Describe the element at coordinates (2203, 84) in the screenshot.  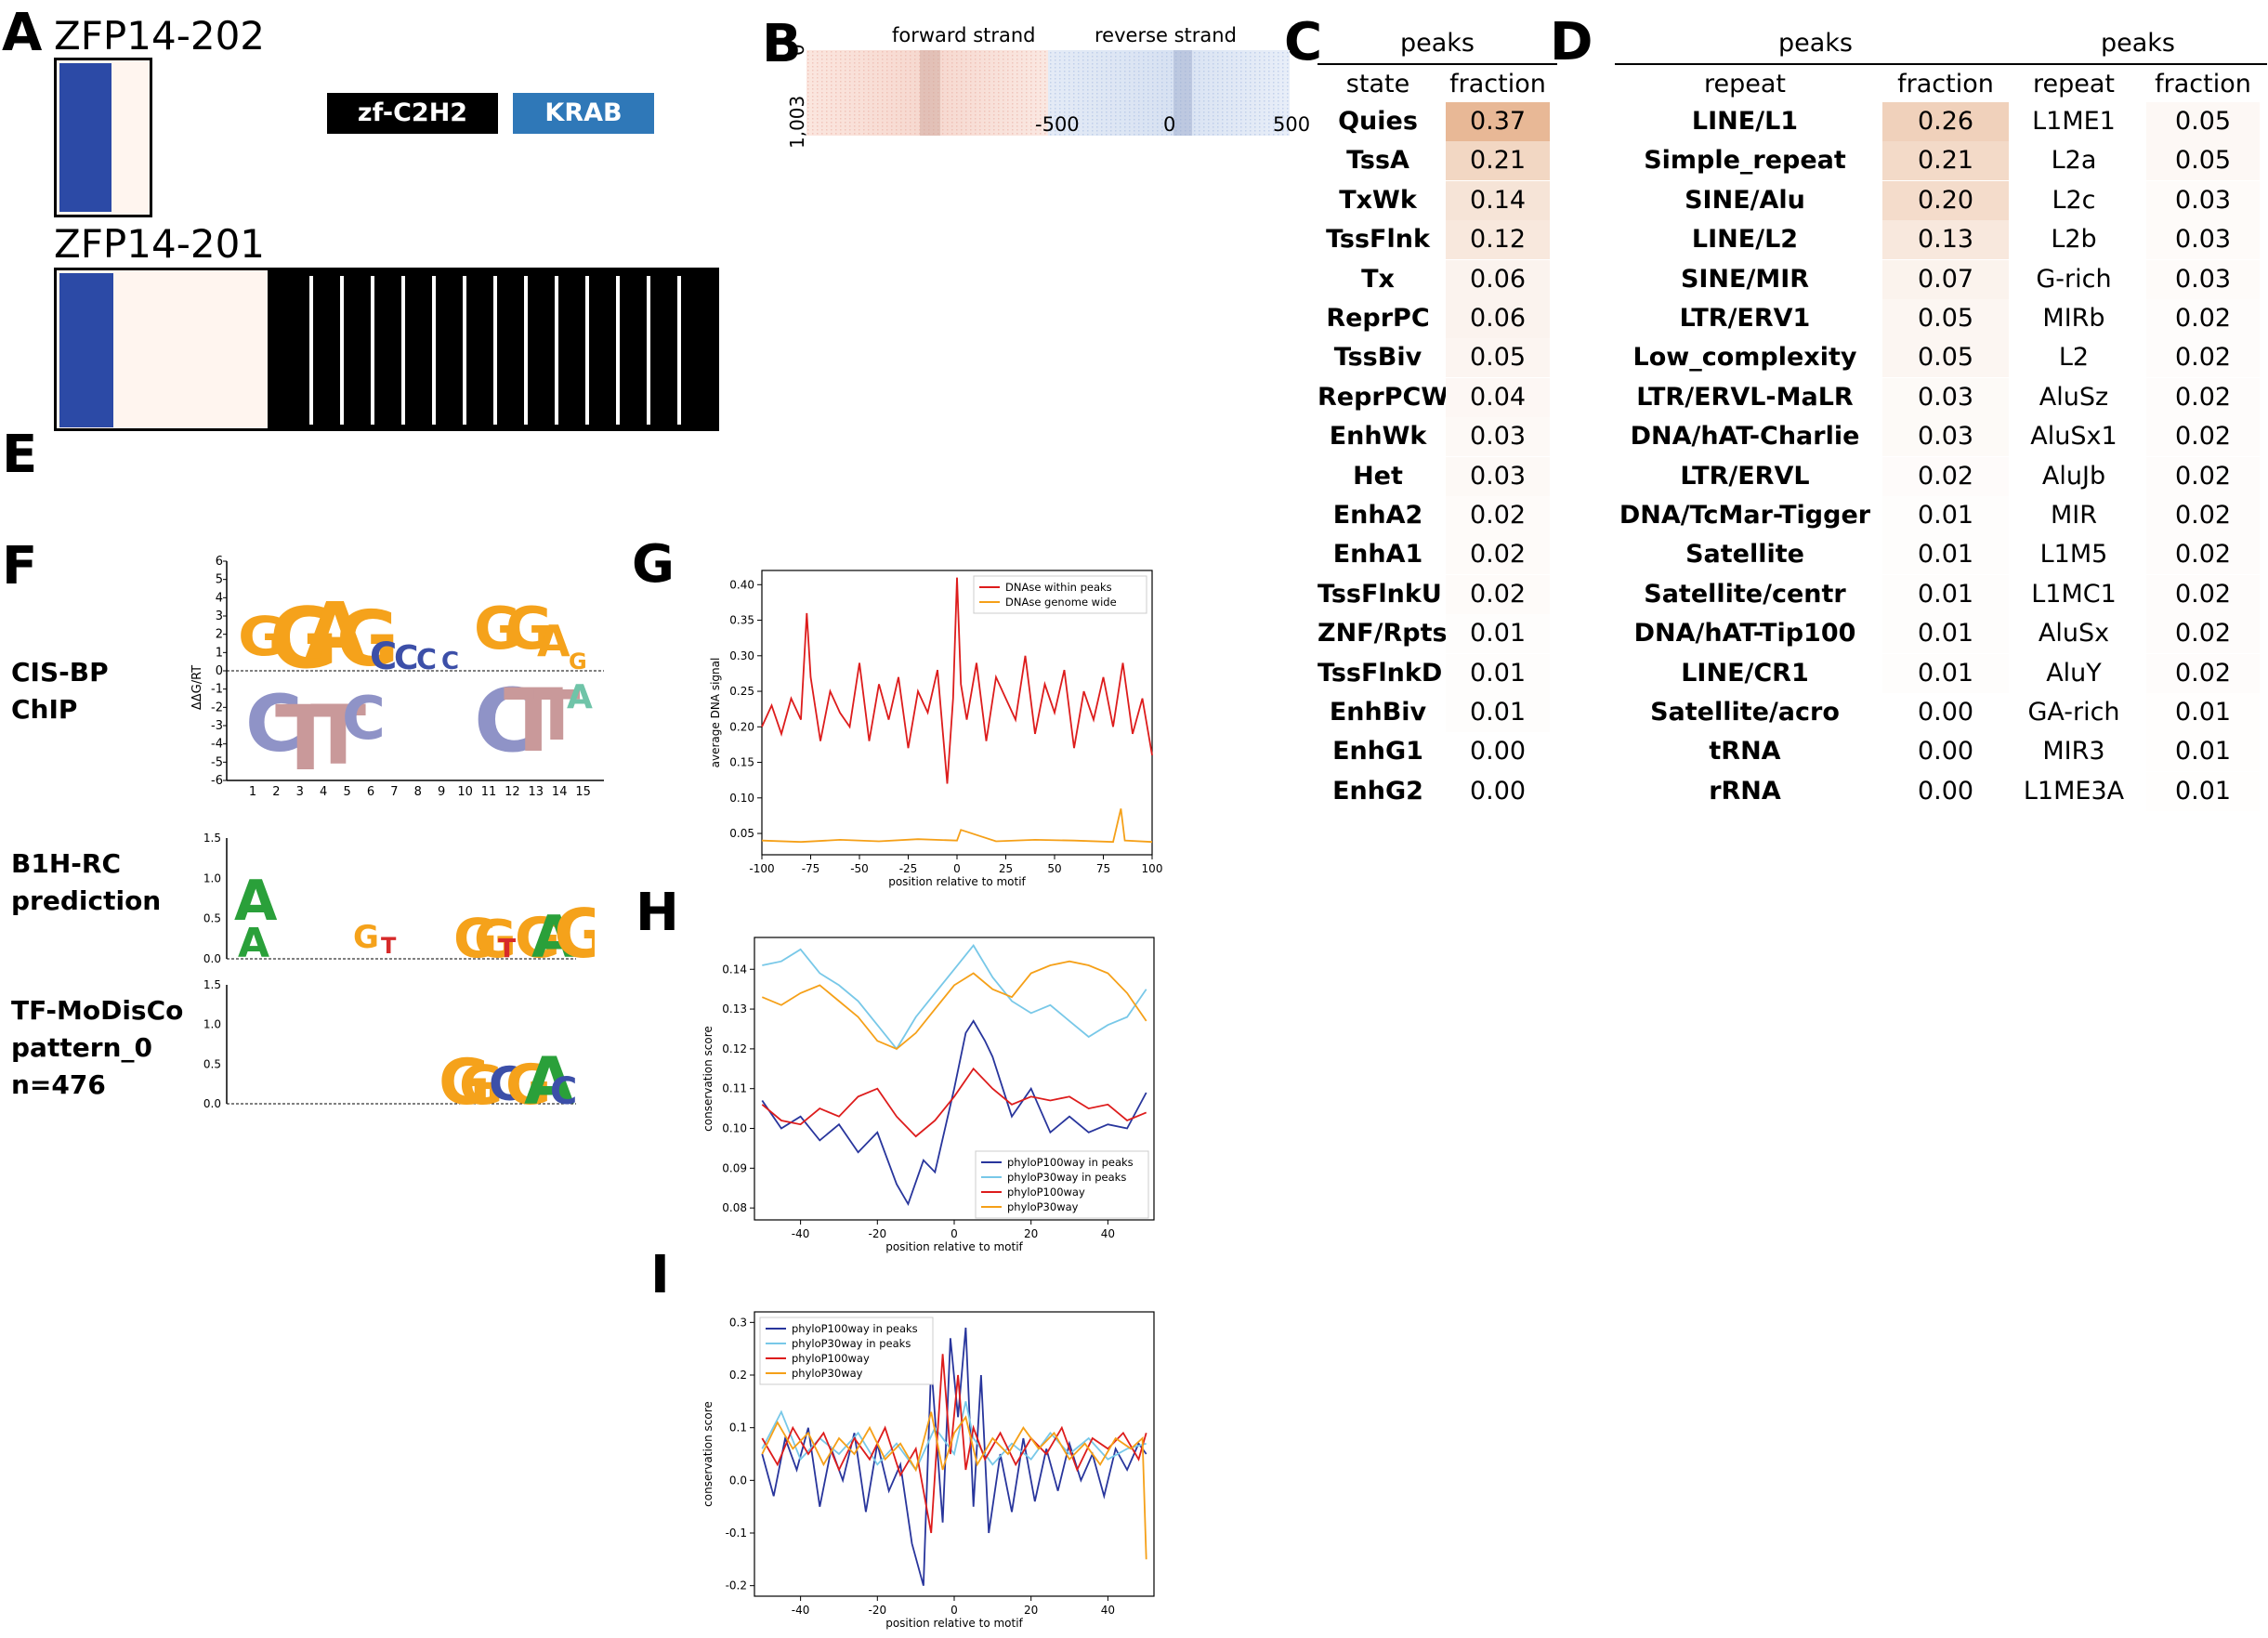
I see `tblD2-col2-header: fraction` at that location.